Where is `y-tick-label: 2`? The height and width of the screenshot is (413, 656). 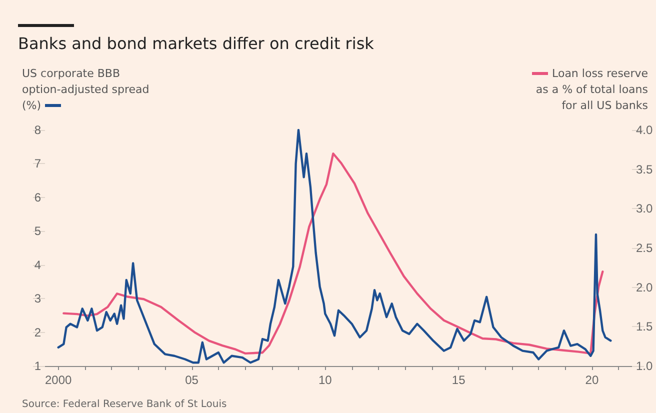 y-tick-label: 2 is located at coordinates (38, 332).